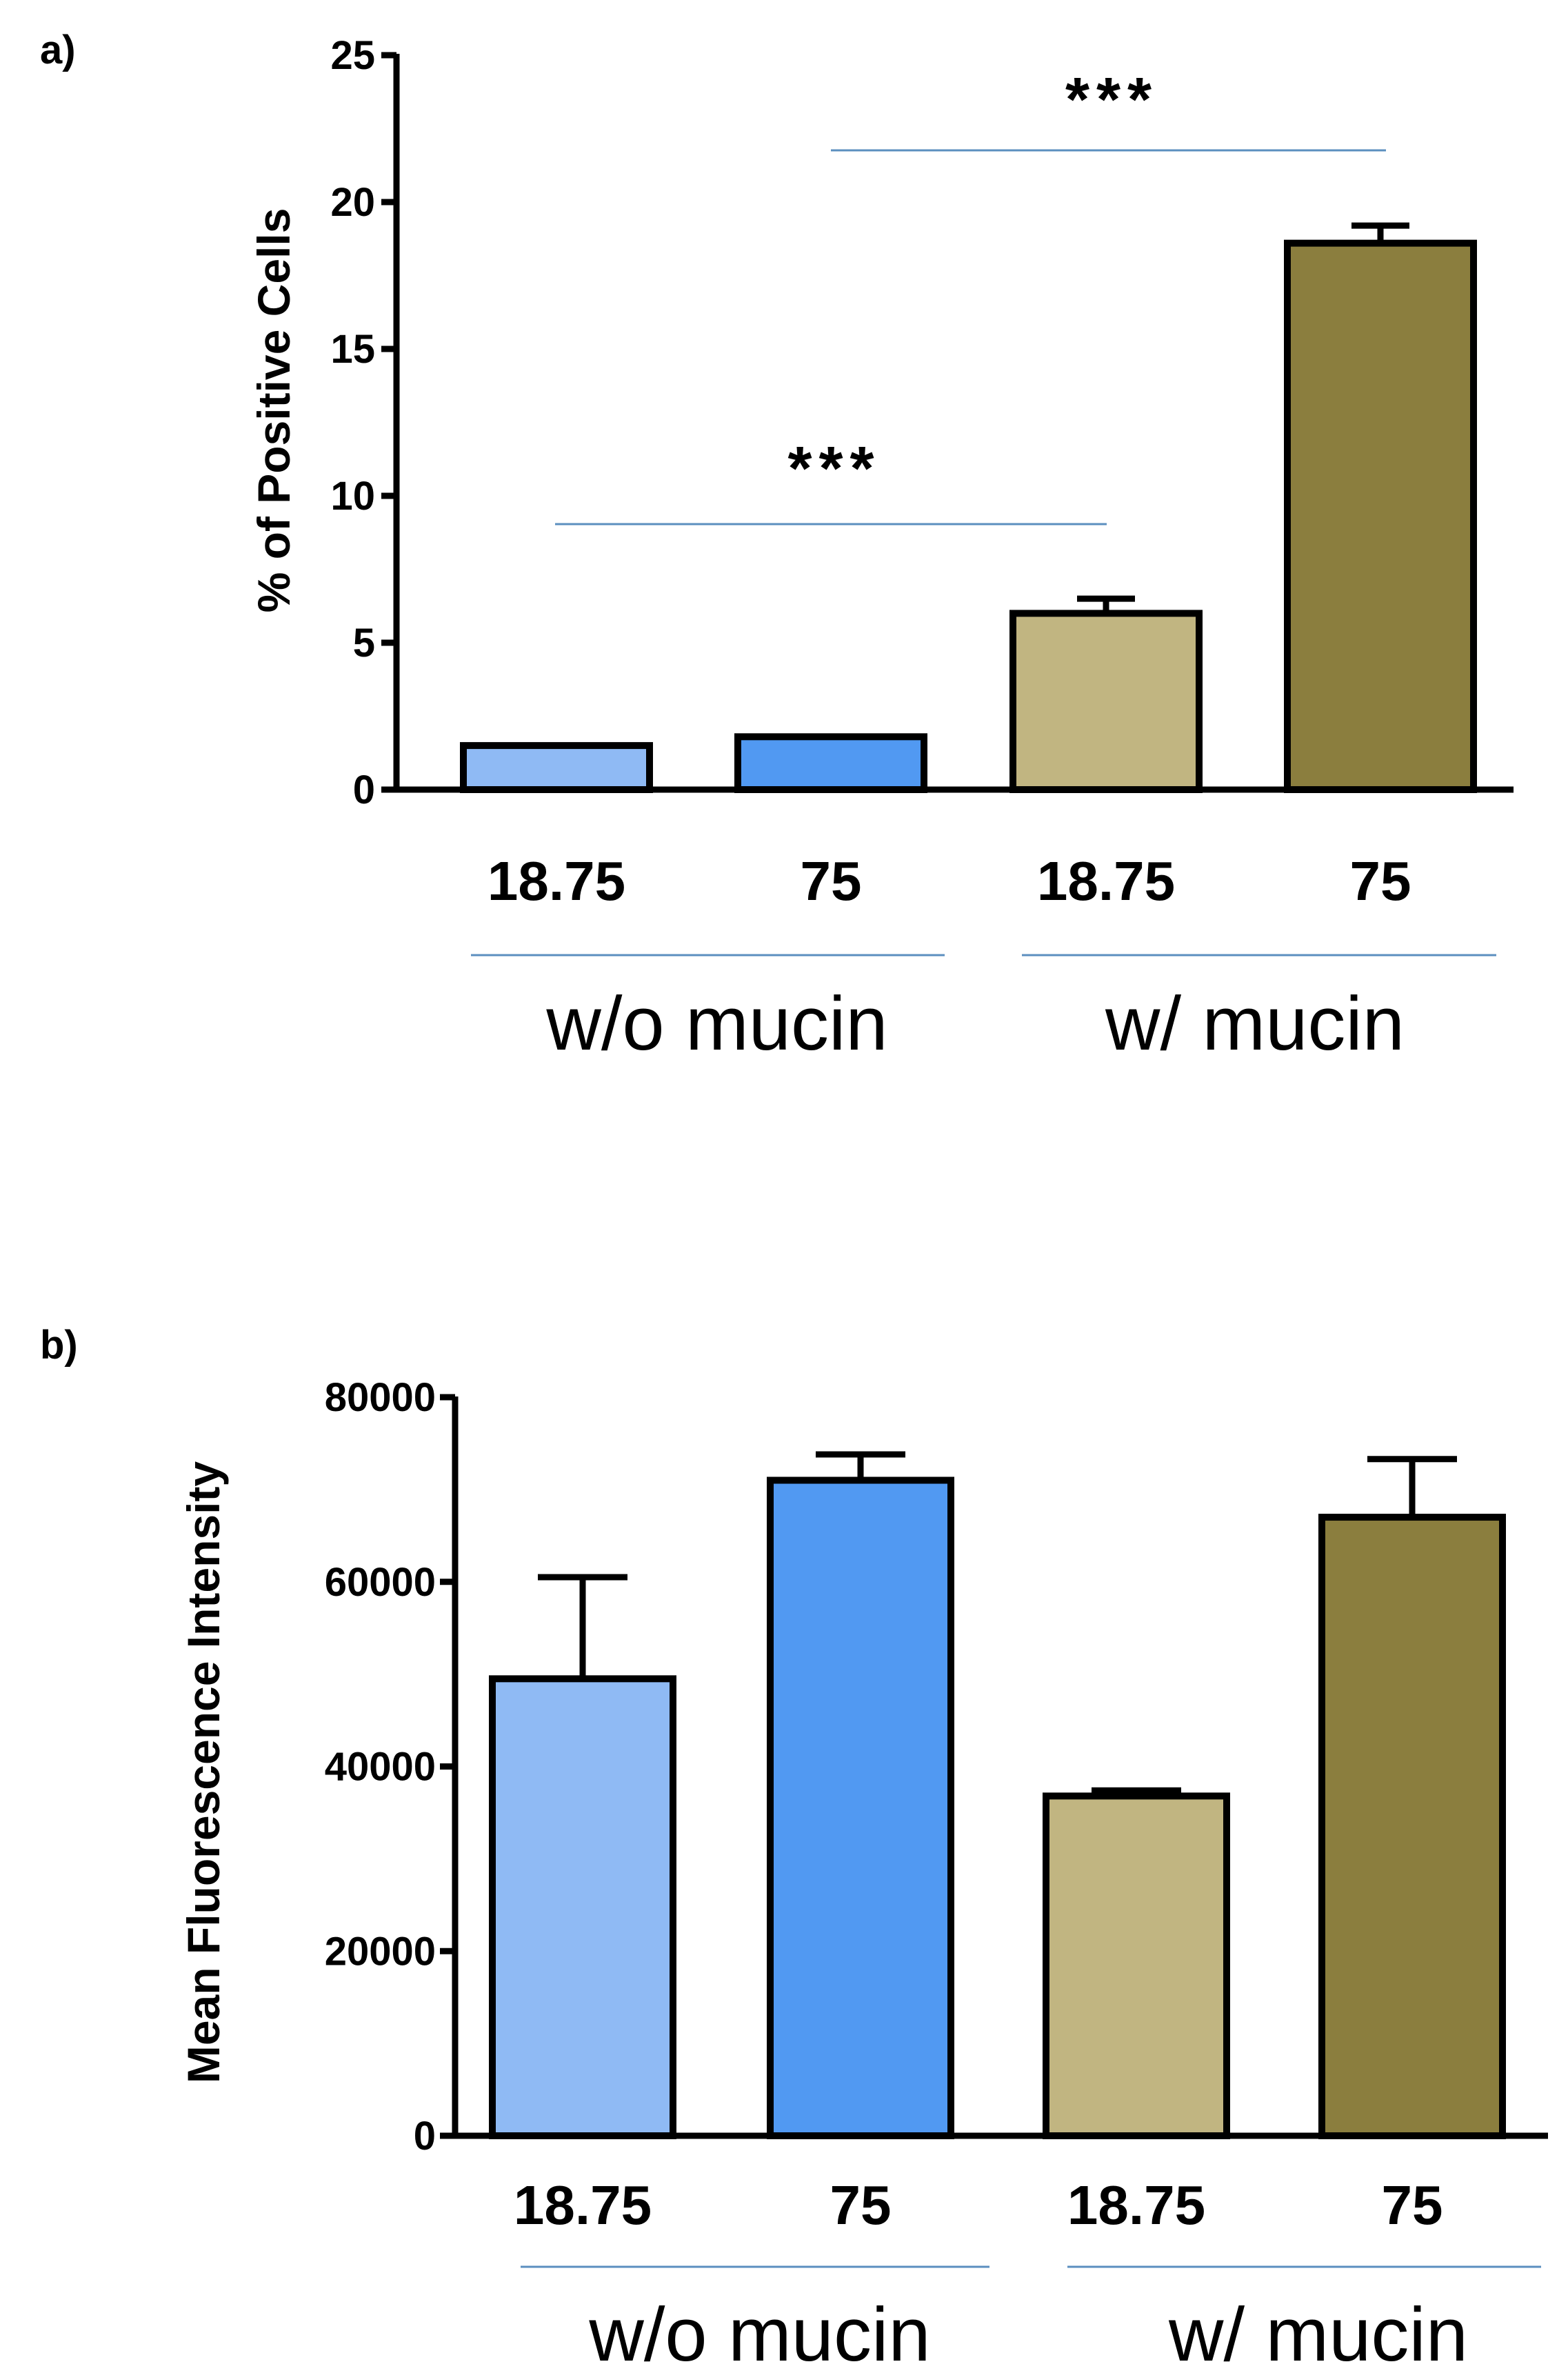 The width and height of the screenshot is (1568, 2373). What do you see at coordinates (273, 410) in the screenshot?
I see `panel-a-y-axis-title: % of Positive Cells` at bounding box center [273, 410].